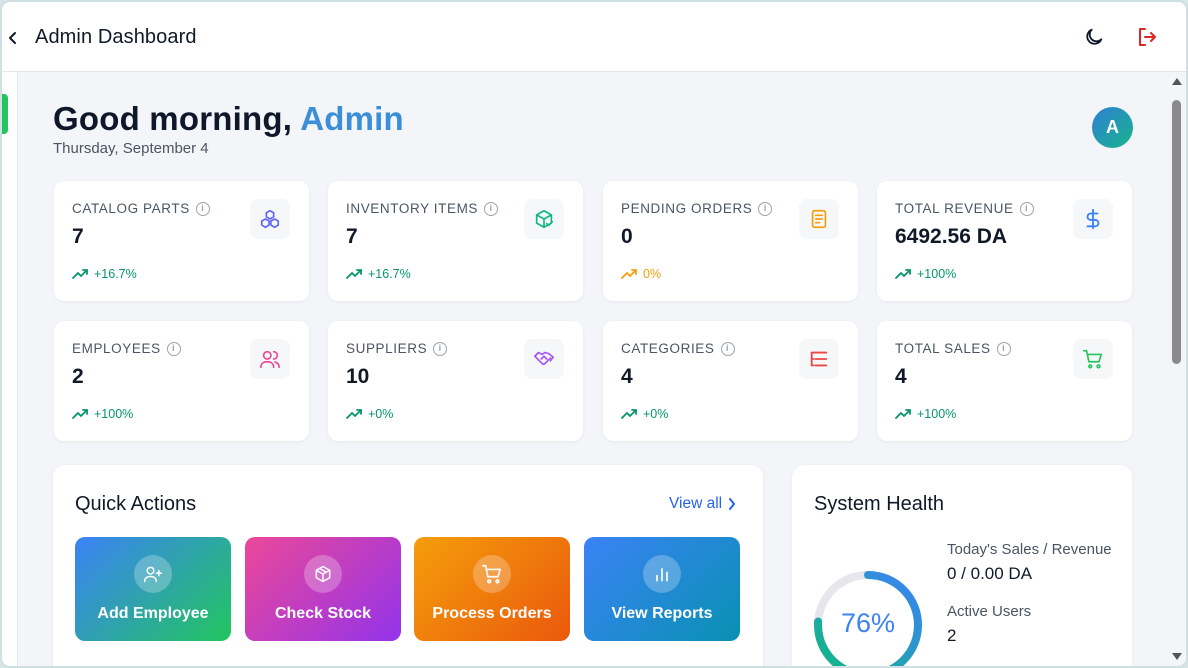 This screenshot has height=668, width=1188. I want to click on vertical-scrollbar, so click(1177, 370).